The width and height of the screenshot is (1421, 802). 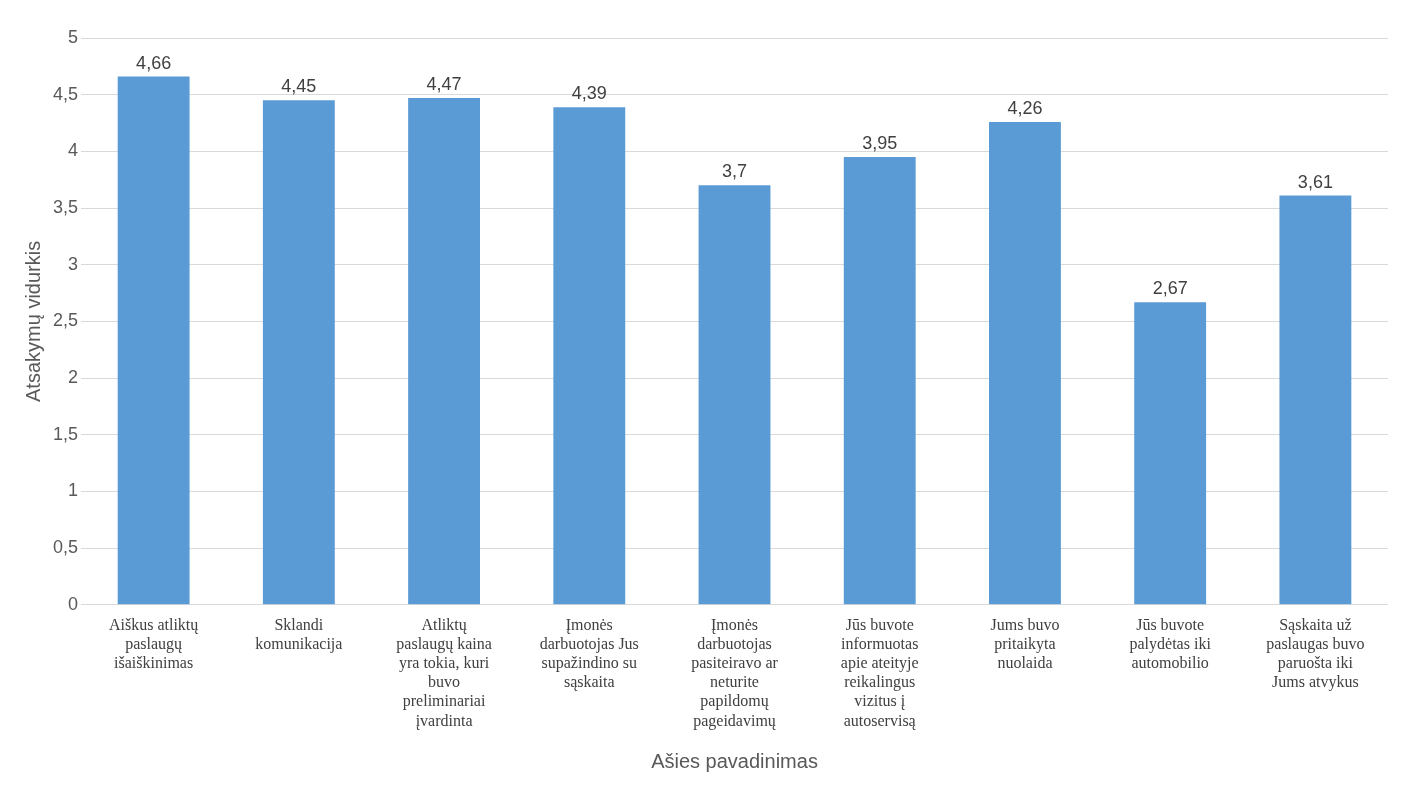 I want to click on x-tick-label: Jūs buvote palydėtas iki automobilio, so click(x=1170, y=643).